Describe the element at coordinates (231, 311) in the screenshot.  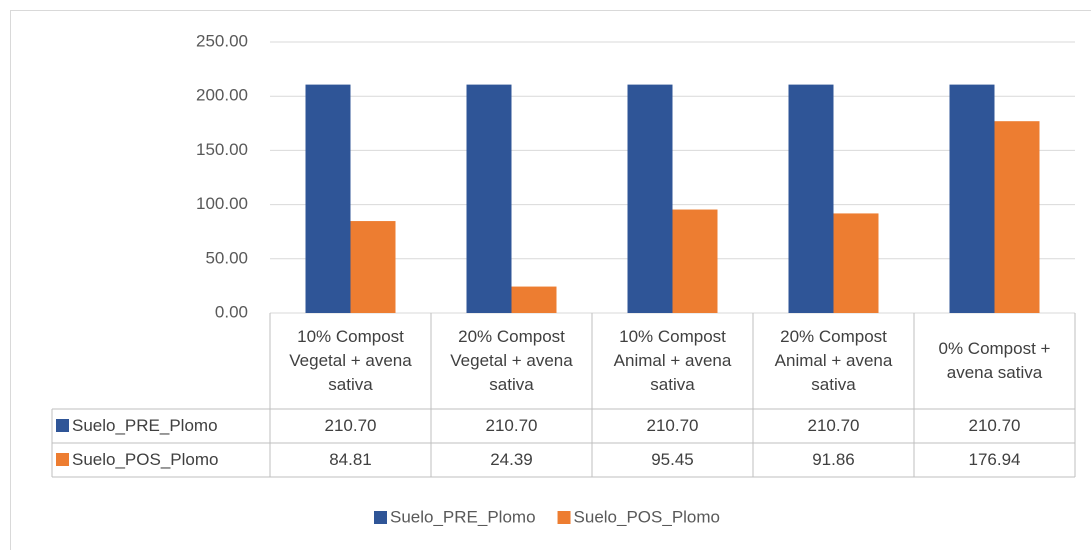
I see `y-tick-label: 0.00` at that location.